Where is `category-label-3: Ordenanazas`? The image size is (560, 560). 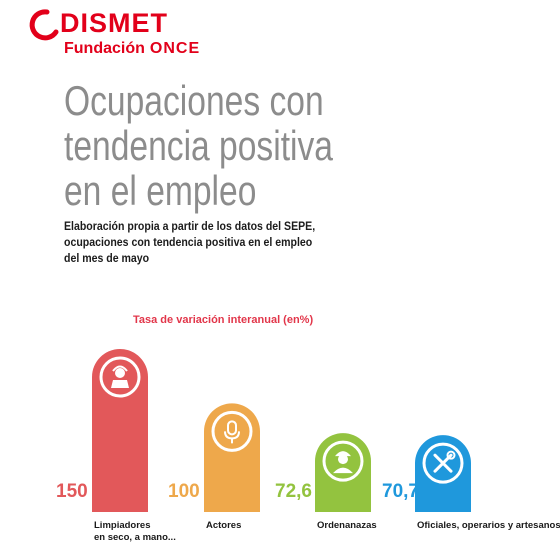 category-label-3: Ordenanazas is located at coordinates (347, 525).